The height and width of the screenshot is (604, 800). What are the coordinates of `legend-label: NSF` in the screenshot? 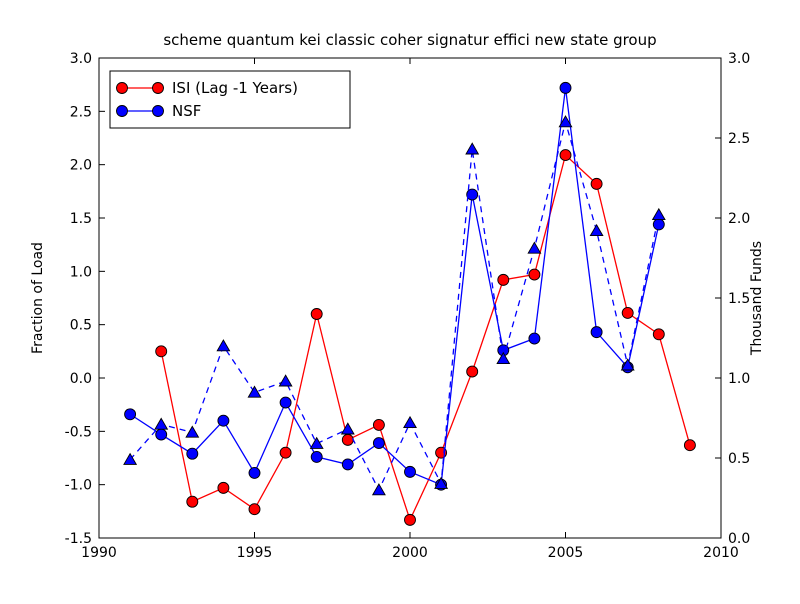 It's located at (186, 111).